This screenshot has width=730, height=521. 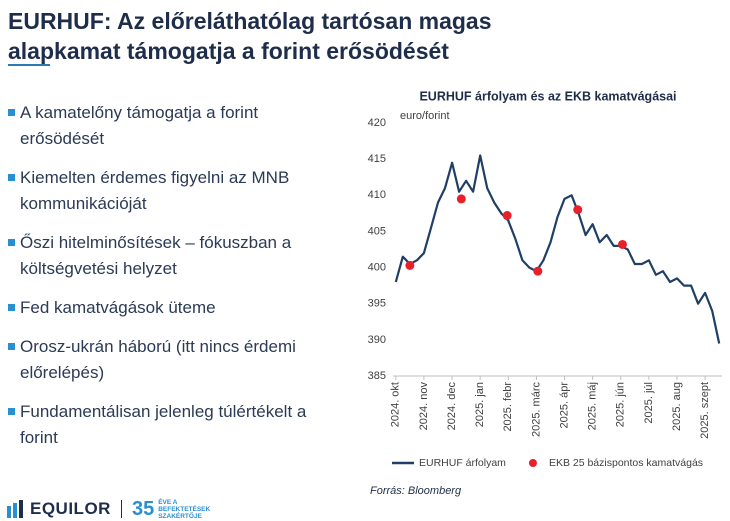 What do you see at coordinates (377, 123) in the screenshot?
I see `y-tick-label: 420` at bounding box center [377, 123].